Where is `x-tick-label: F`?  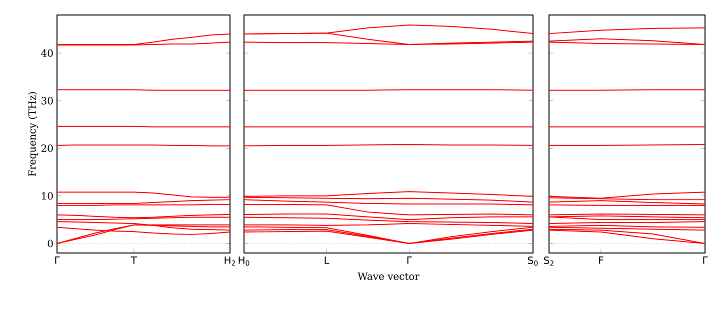
x-tick-label: F is located at coordinates (601, 260).